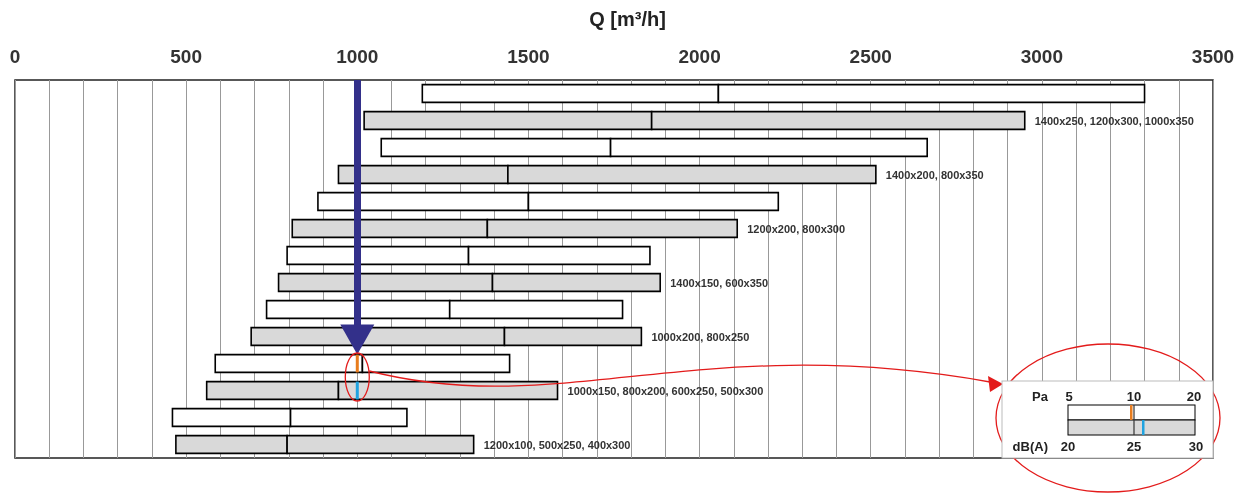  What do you see at coordinates (186, 56) in the screenshot?
I see `x-tick-label: 500` at bounding box center [186, 56].